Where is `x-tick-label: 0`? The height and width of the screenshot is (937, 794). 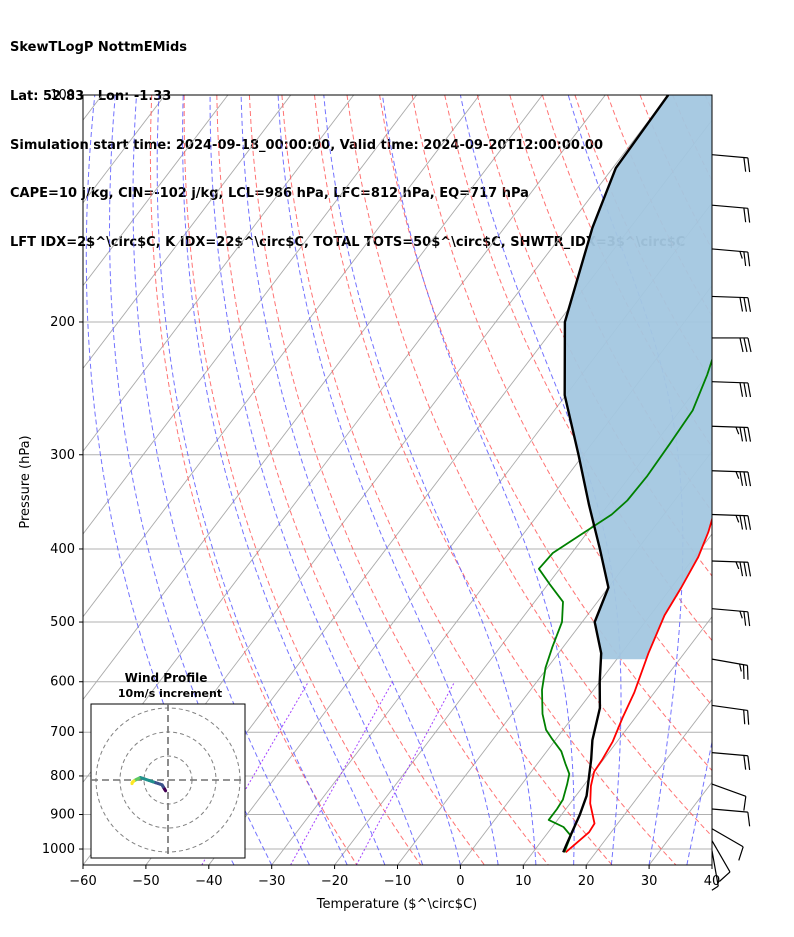
x-tick-label: 0 is located at coordinates (460, 881).